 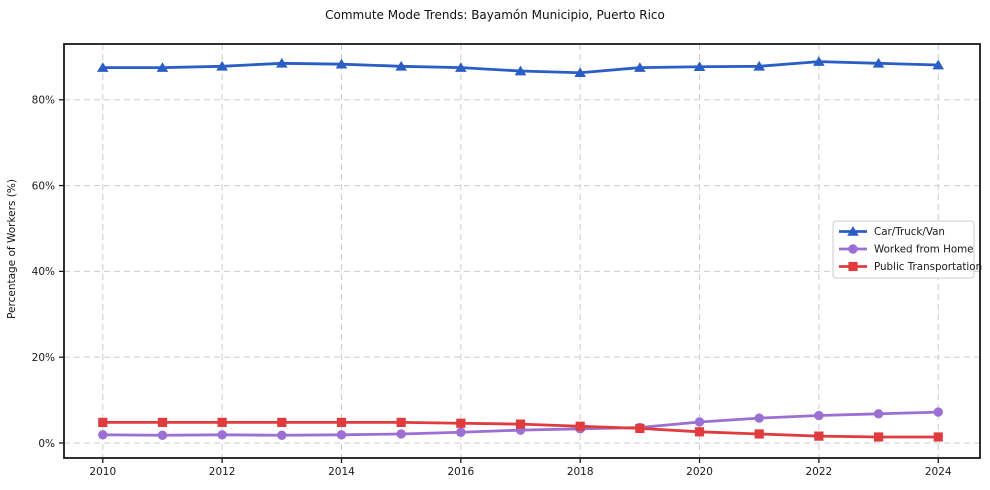 I want to click on legend-label: Public Transportation, so click(x=928, y=267).